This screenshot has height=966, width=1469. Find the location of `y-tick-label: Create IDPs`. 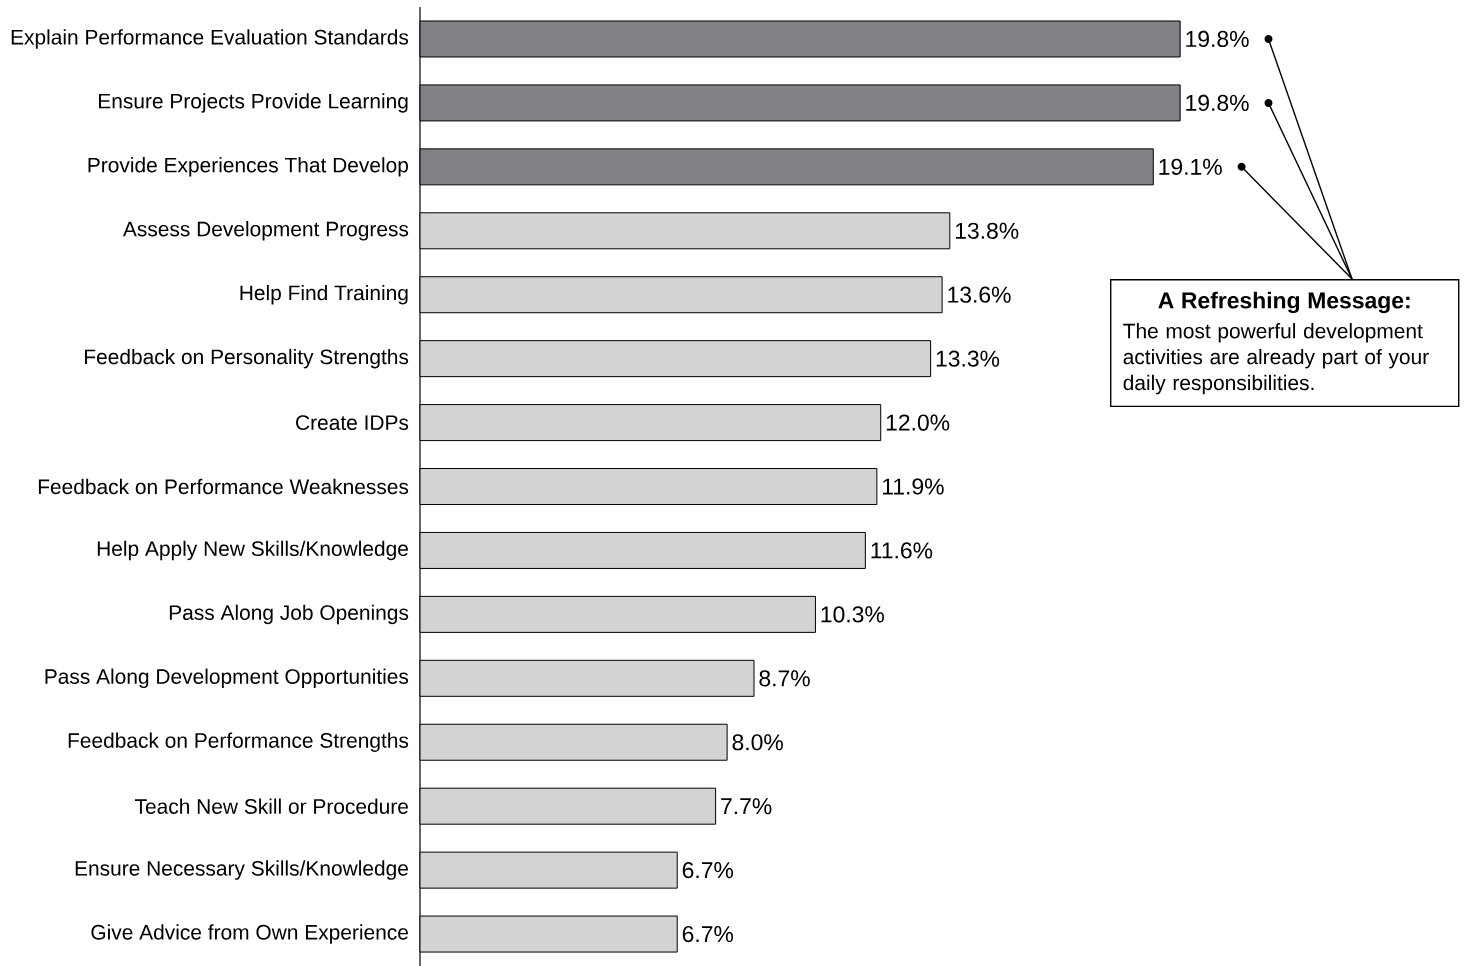

y-tick-label: Create IDPs is located at coordinates (352, 422).